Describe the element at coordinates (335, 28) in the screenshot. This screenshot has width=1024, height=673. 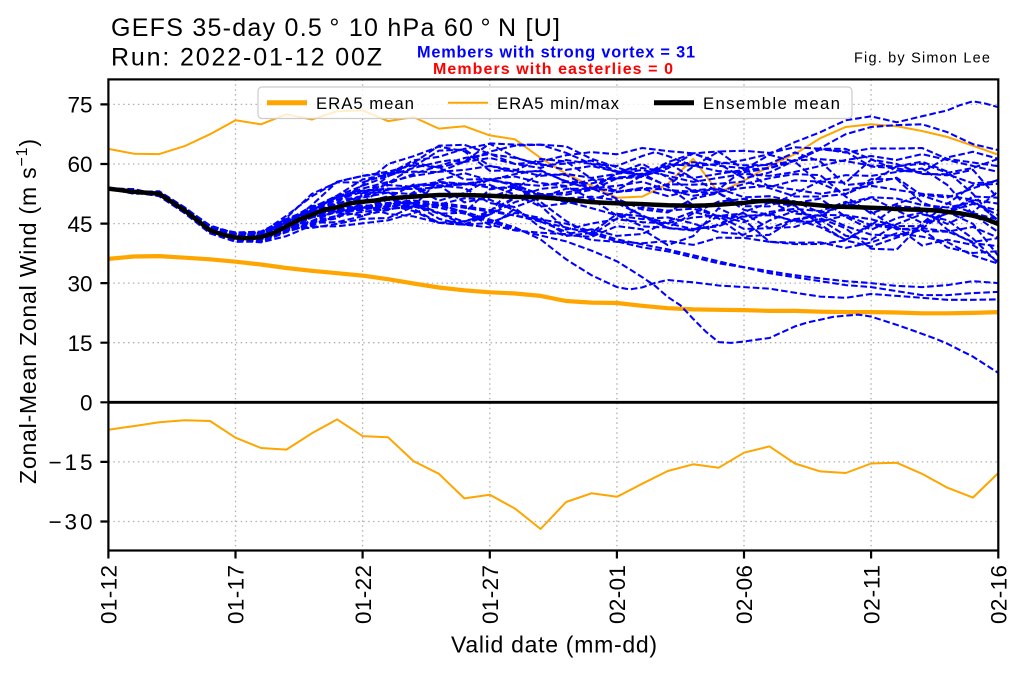
I see `svg-text:GEFS 35-day 0.5 ° 10 hPa 60 °: GEFS 35-day 0.5 ° 10 hPa 60 ° N [U]` at that location.